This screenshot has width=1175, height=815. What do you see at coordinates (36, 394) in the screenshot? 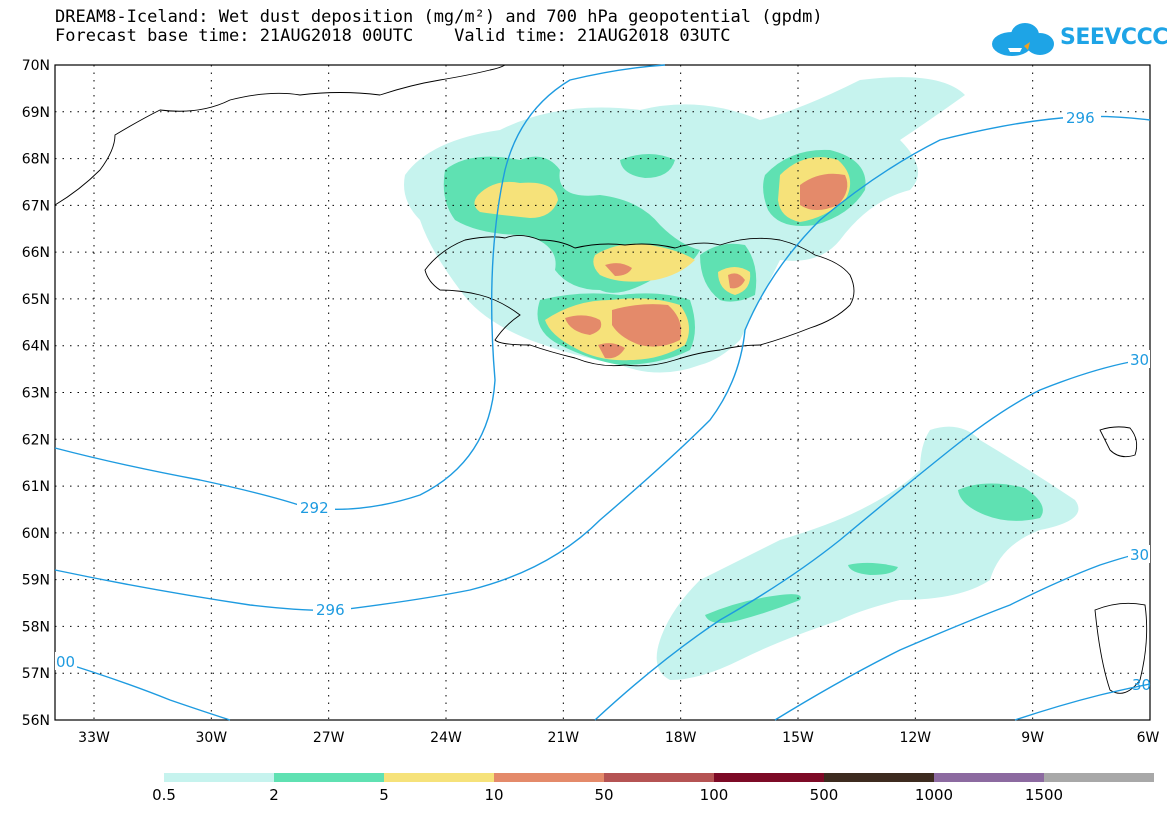
I see `lat-label: 63N` at bounding box center [36, 394].